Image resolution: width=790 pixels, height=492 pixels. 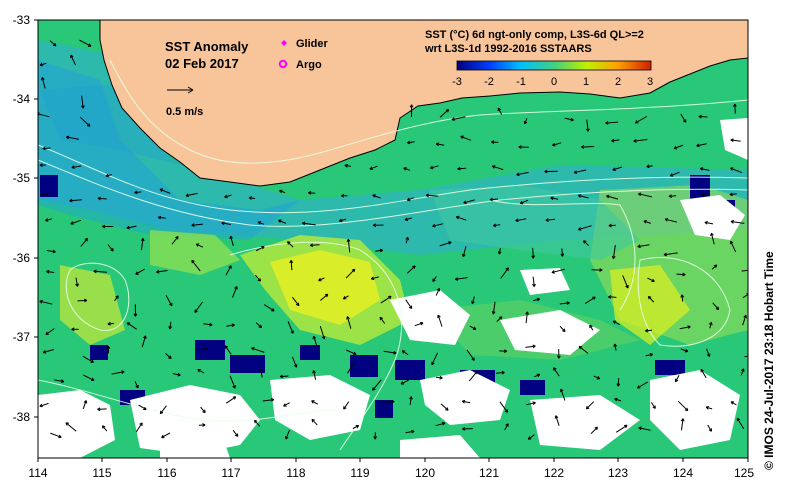 What do you see at coordinates (190, 90) in the screenshot?
I see `scale-arrow-icon` at bounding box center [190, 90].